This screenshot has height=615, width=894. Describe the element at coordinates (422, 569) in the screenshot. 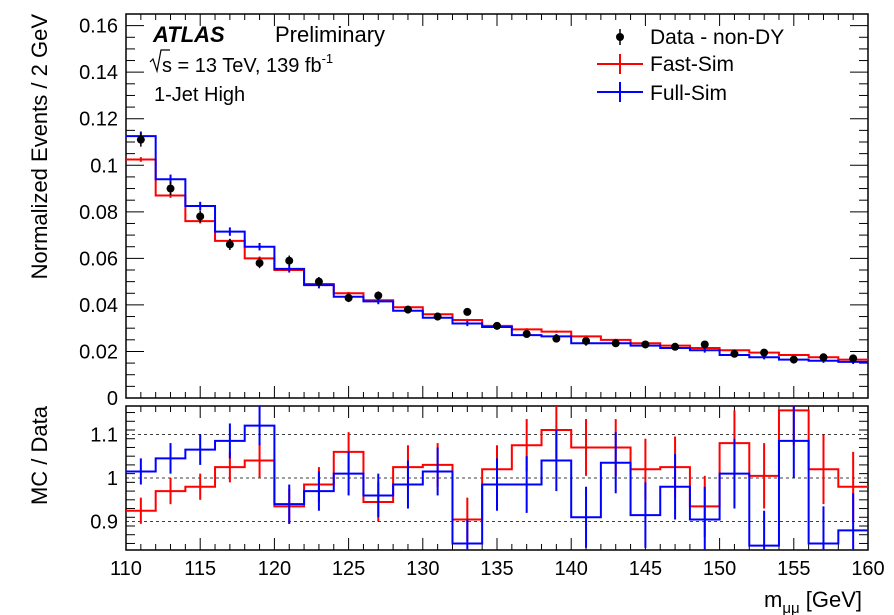

I see `x-tick-label: 130` at that location.